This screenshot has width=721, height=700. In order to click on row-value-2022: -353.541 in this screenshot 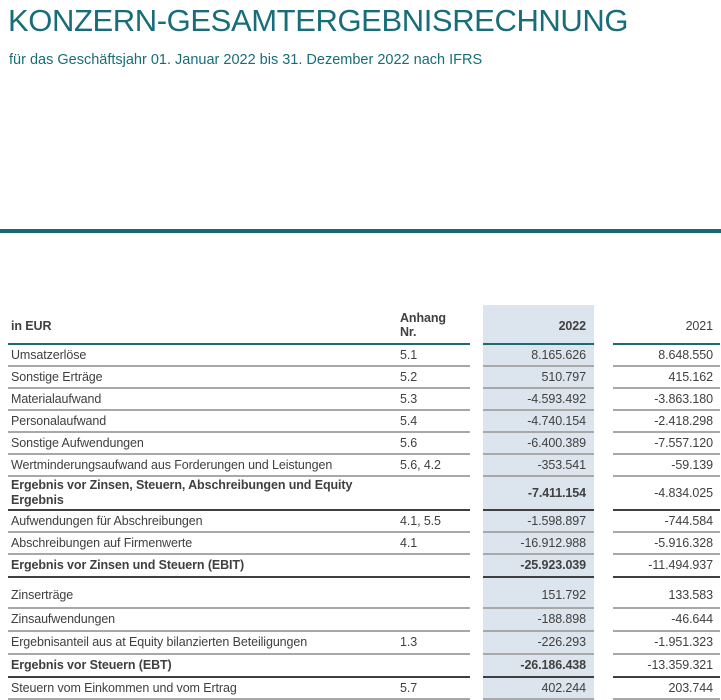, I will do `click(538, 466)`.